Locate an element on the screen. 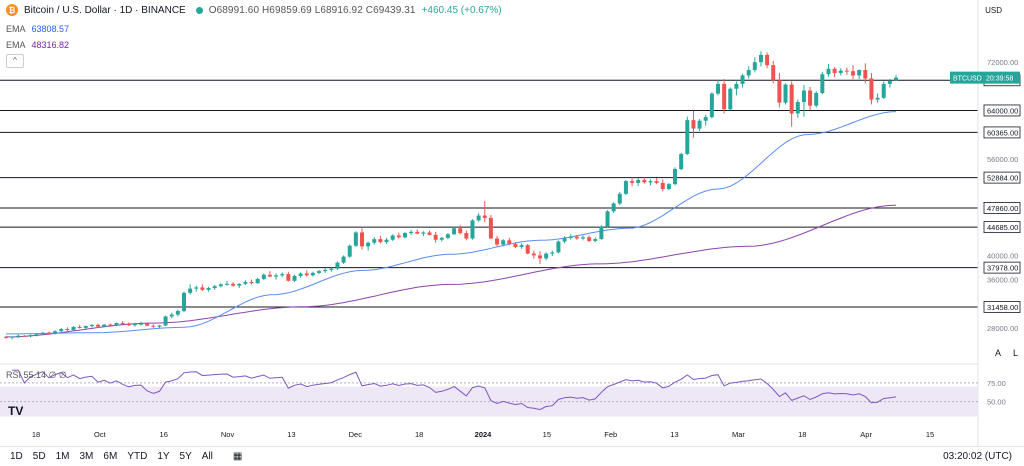 The width and height of the screenshot is (1024, 466). price-tick-31458: 31458.00 is located at coordinates (1002, 307).